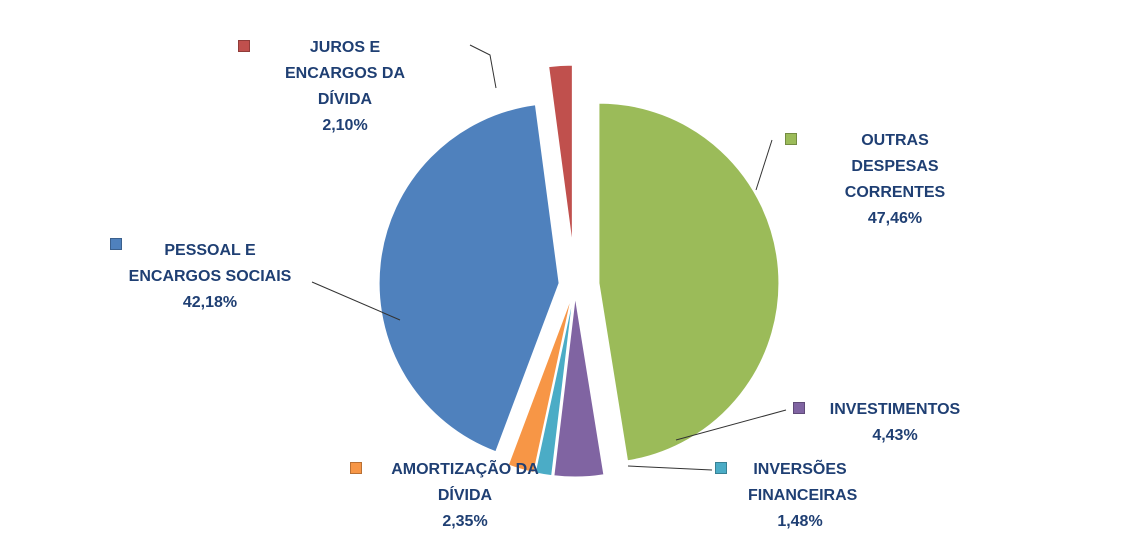 This screenshot has height=536, width=1128. I want to click on value-label: 2,35%, so click(465, 521).